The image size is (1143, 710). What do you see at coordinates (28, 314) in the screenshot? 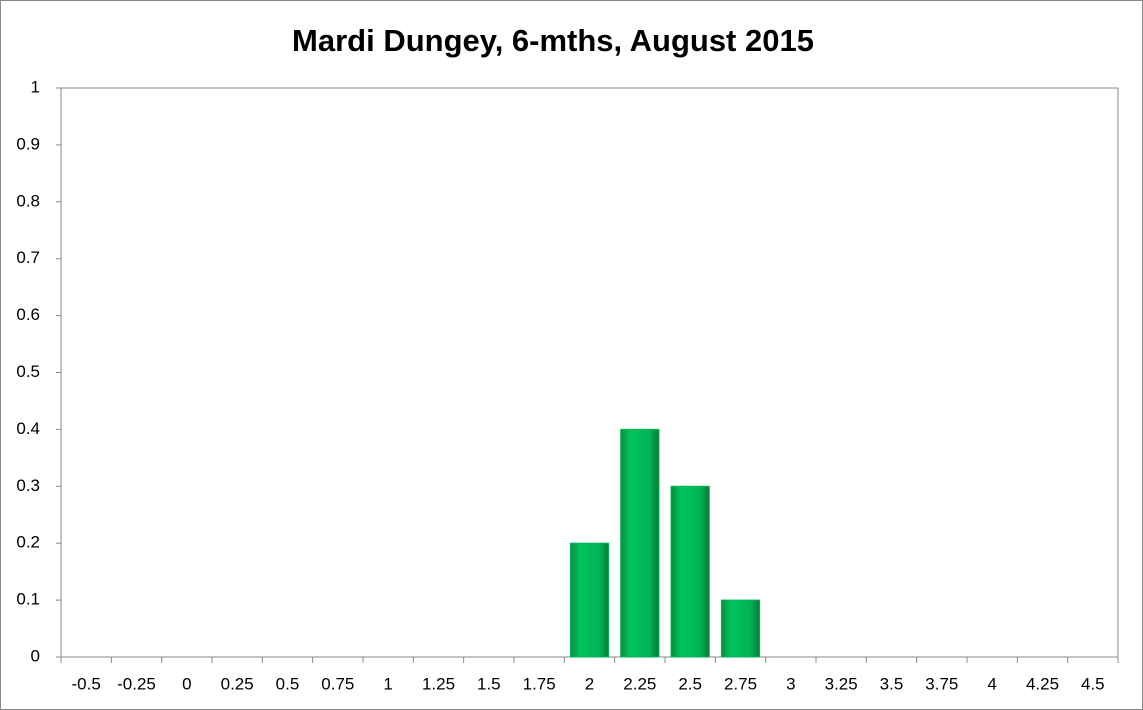
I see `y-tick-label: 0.6` at bounding box center [28, 314].